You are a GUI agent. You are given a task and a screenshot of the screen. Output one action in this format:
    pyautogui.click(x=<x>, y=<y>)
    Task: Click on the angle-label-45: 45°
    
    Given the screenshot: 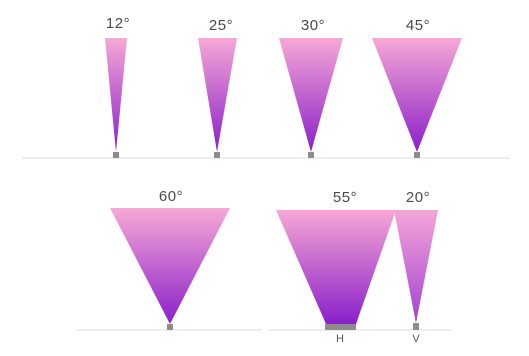 What is the action you would take?
    pyautogui.click(x=418, y=25)
    